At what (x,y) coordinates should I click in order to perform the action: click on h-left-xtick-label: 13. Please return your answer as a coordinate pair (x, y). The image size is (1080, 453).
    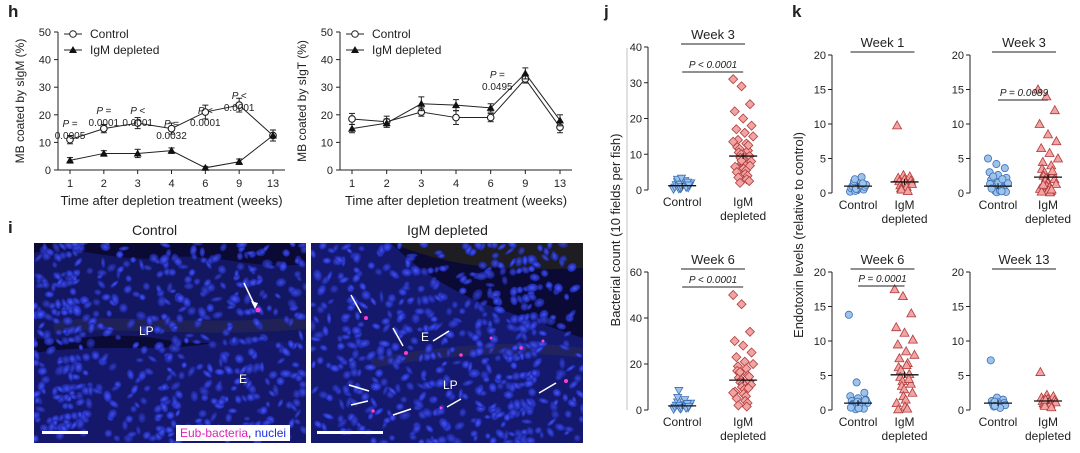
    Looking at the image, I should click on (273, 184).